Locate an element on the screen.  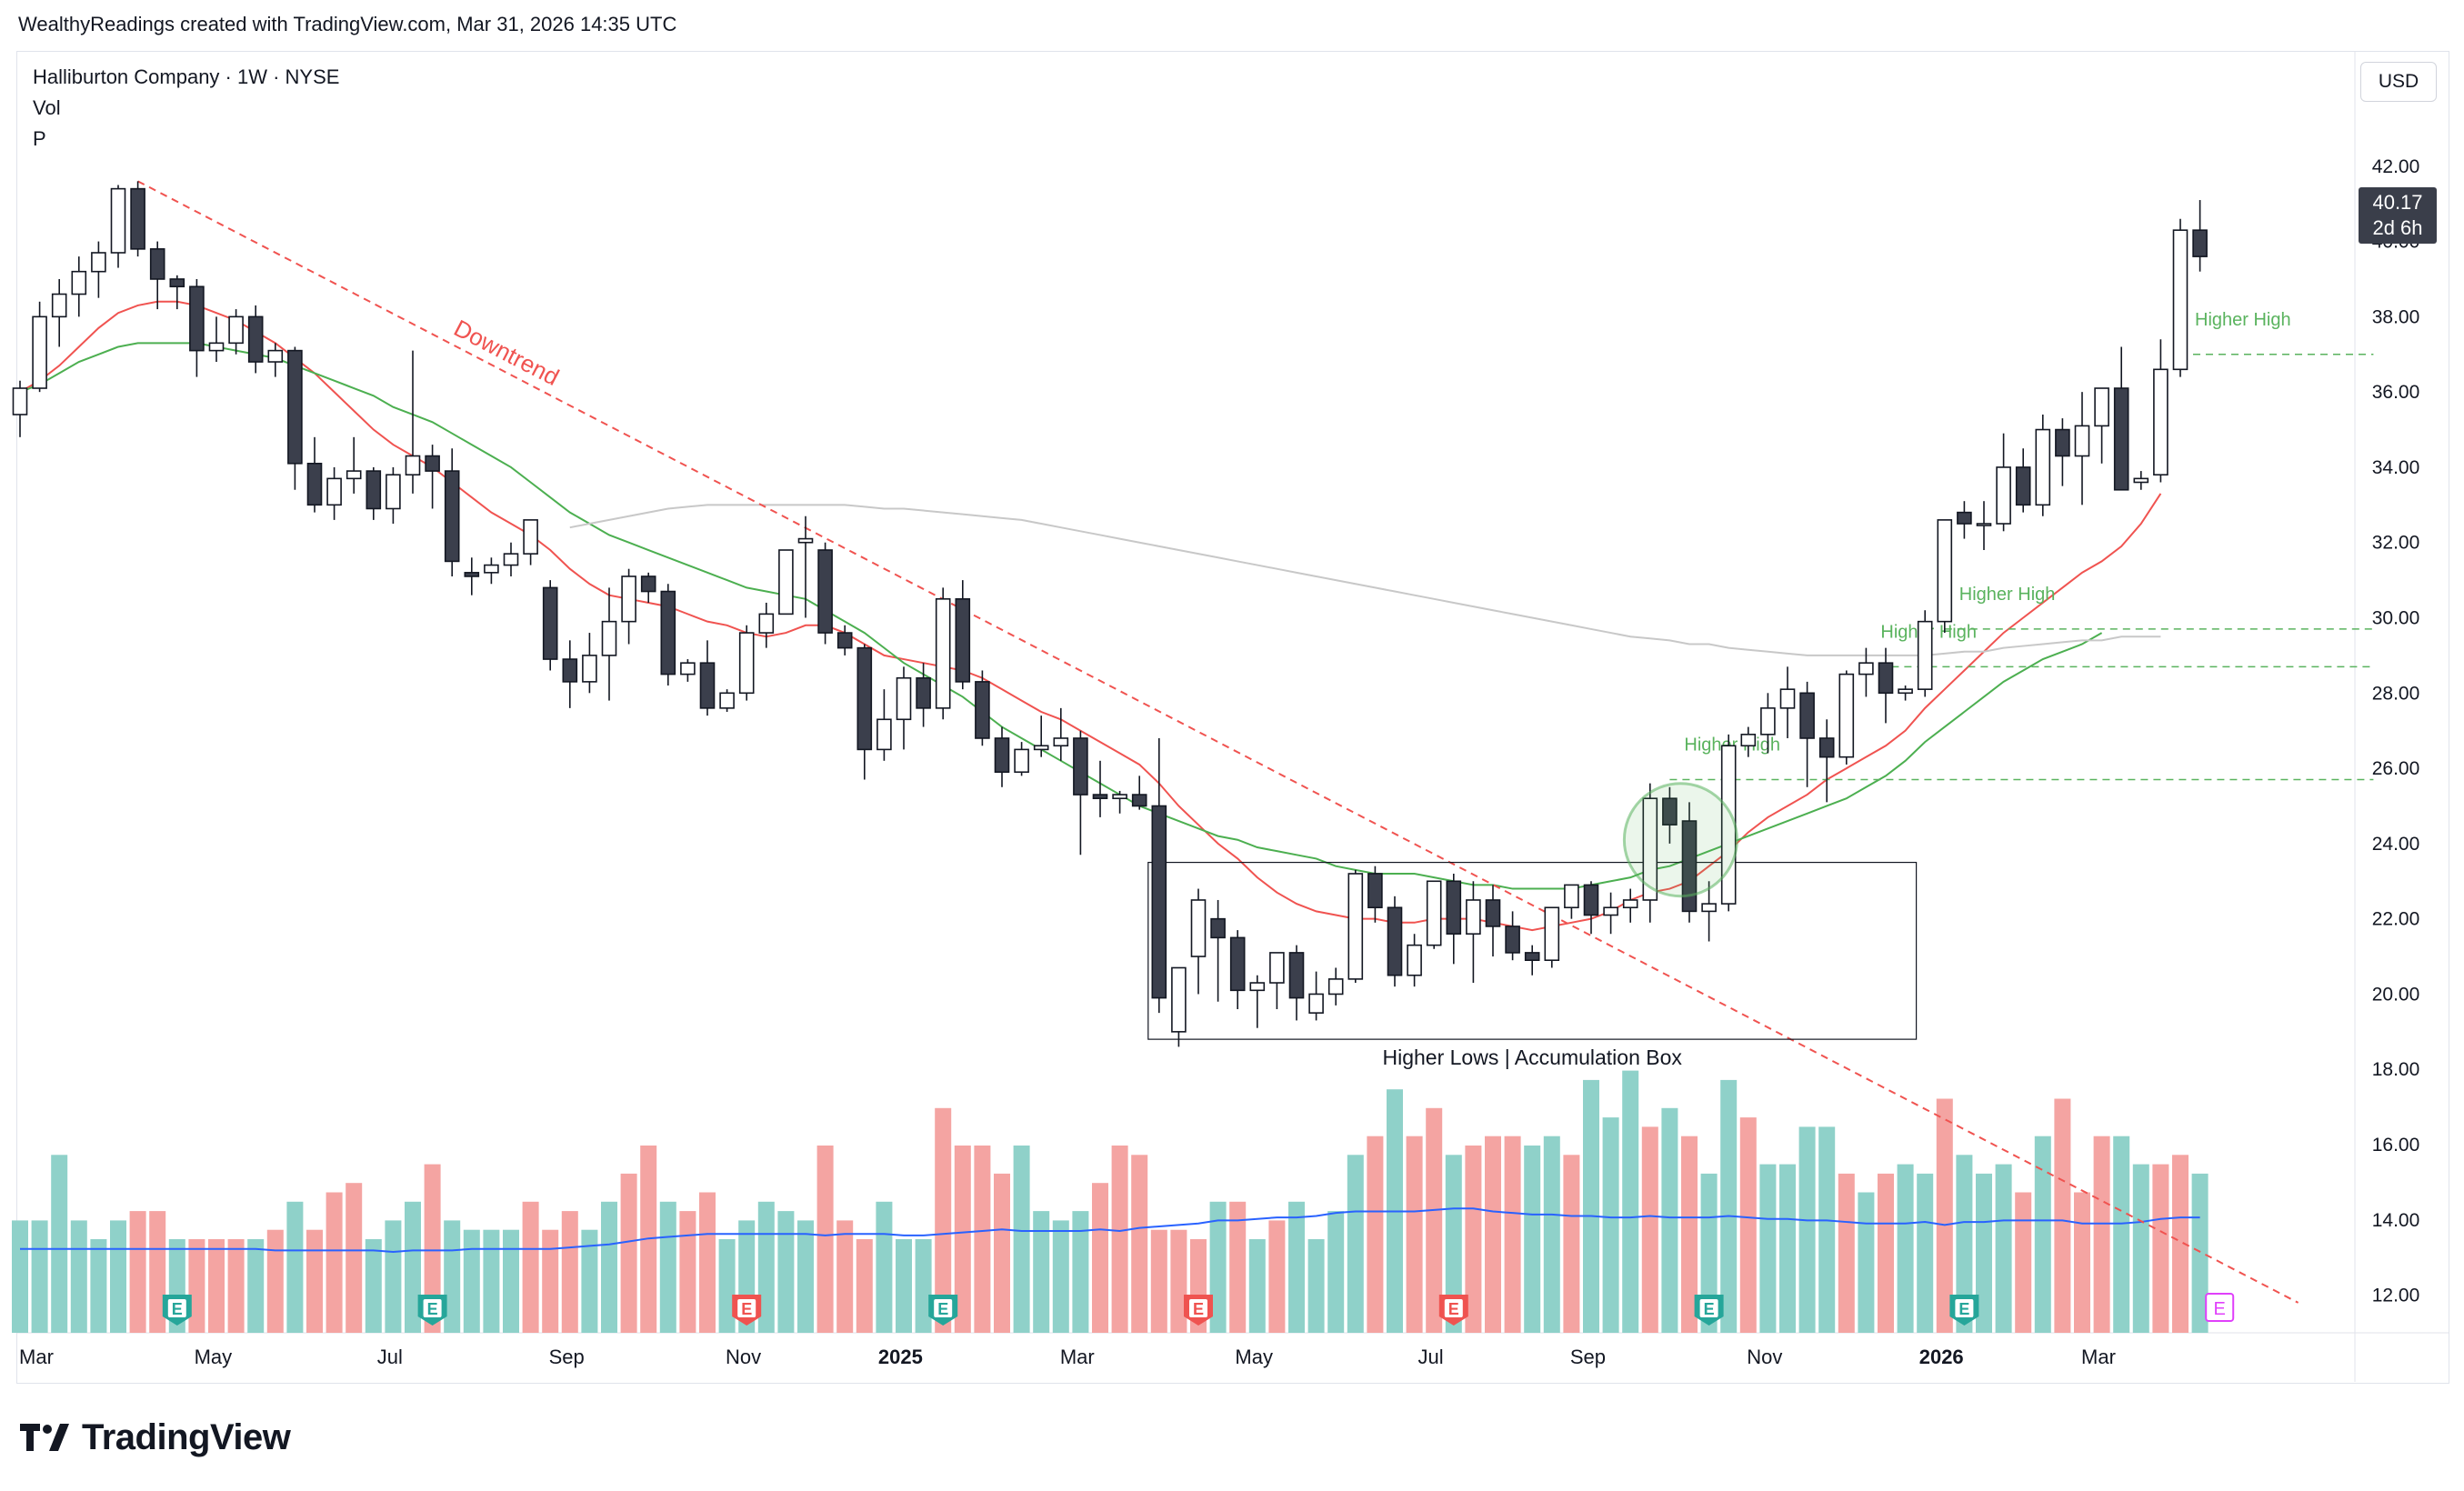
tradingview-logo: TradingView is located at coordinates (156, 1437).